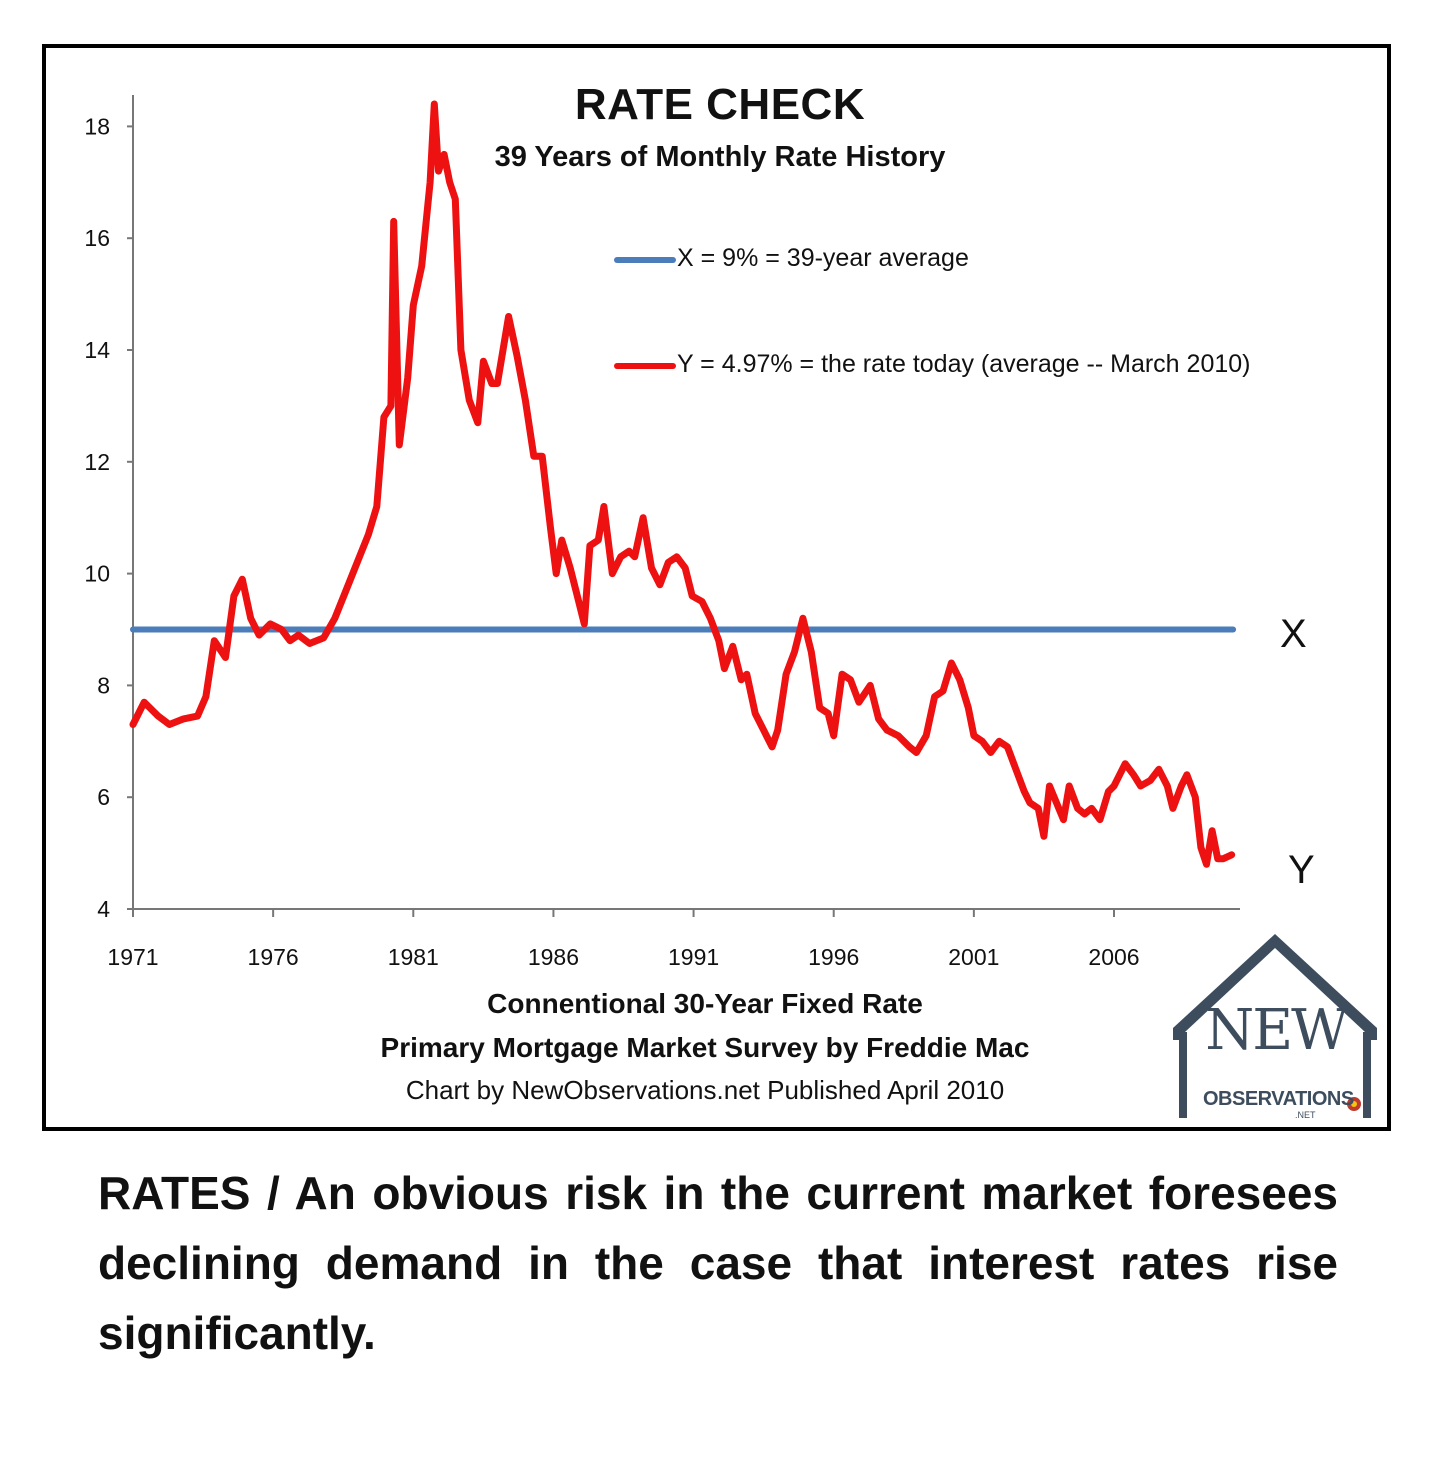 Image resolution: width=1437 pixels, height=1472 pixels. I want to click on y-tick-label: 12, so click(97, 462).